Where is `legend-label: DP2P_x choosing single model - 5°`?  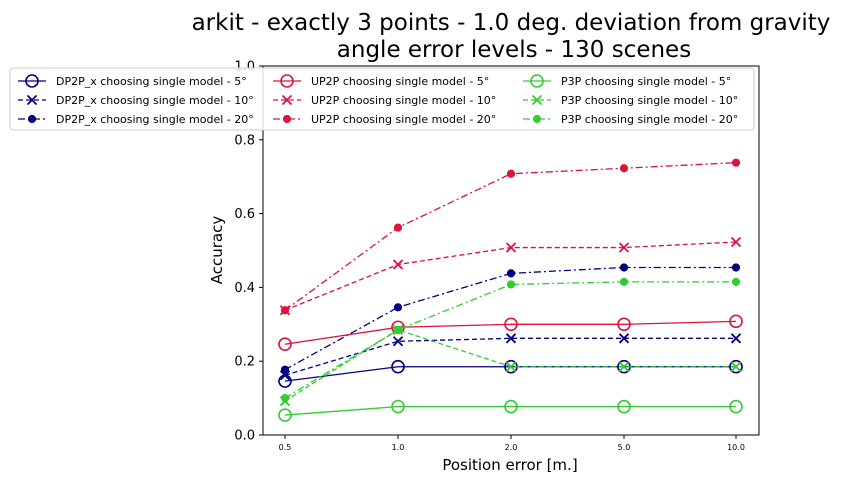
legend-label: DP2P_x choosing single model - 5° is located at coordinates (151, 81).